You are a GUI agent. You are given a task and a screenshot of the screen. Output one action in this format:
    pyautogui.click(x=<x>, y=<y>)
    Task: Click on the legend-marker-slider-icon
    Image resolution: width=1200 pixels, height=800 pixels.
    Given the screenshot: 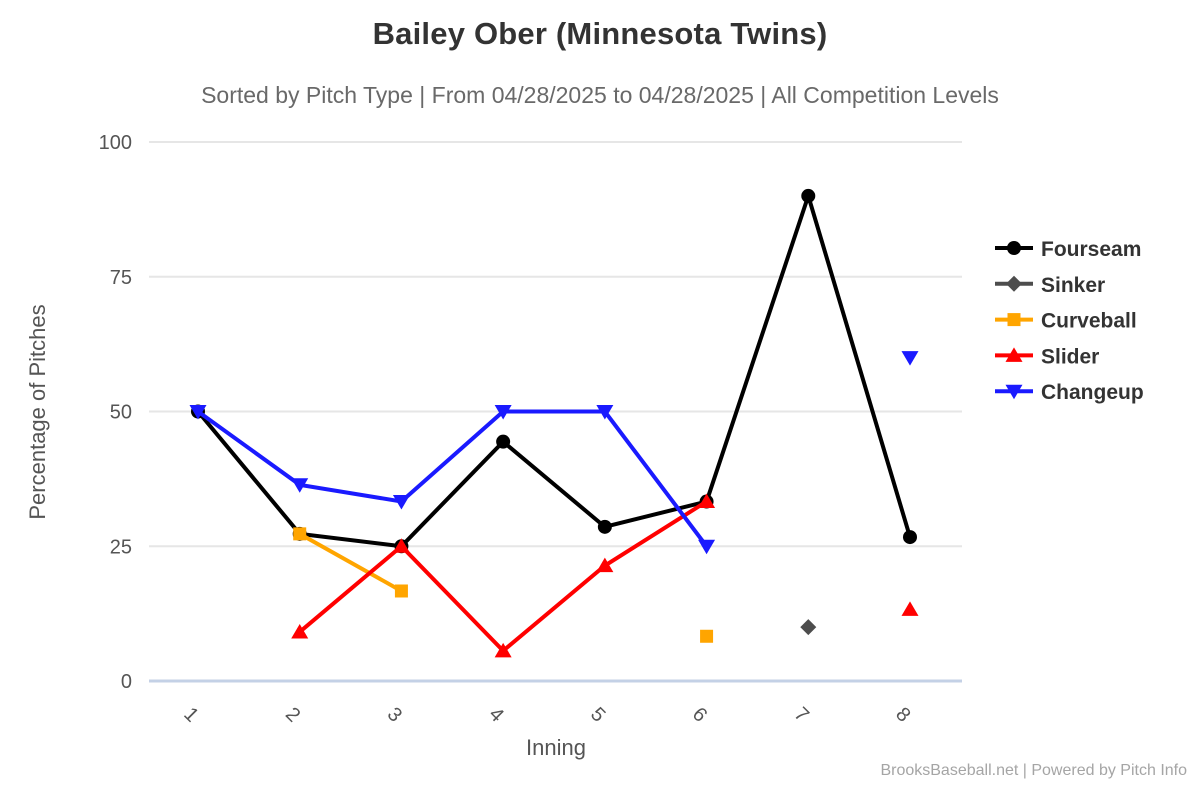 What is the action you would take?
    pyautogui.click(x=1014, y=354)
    